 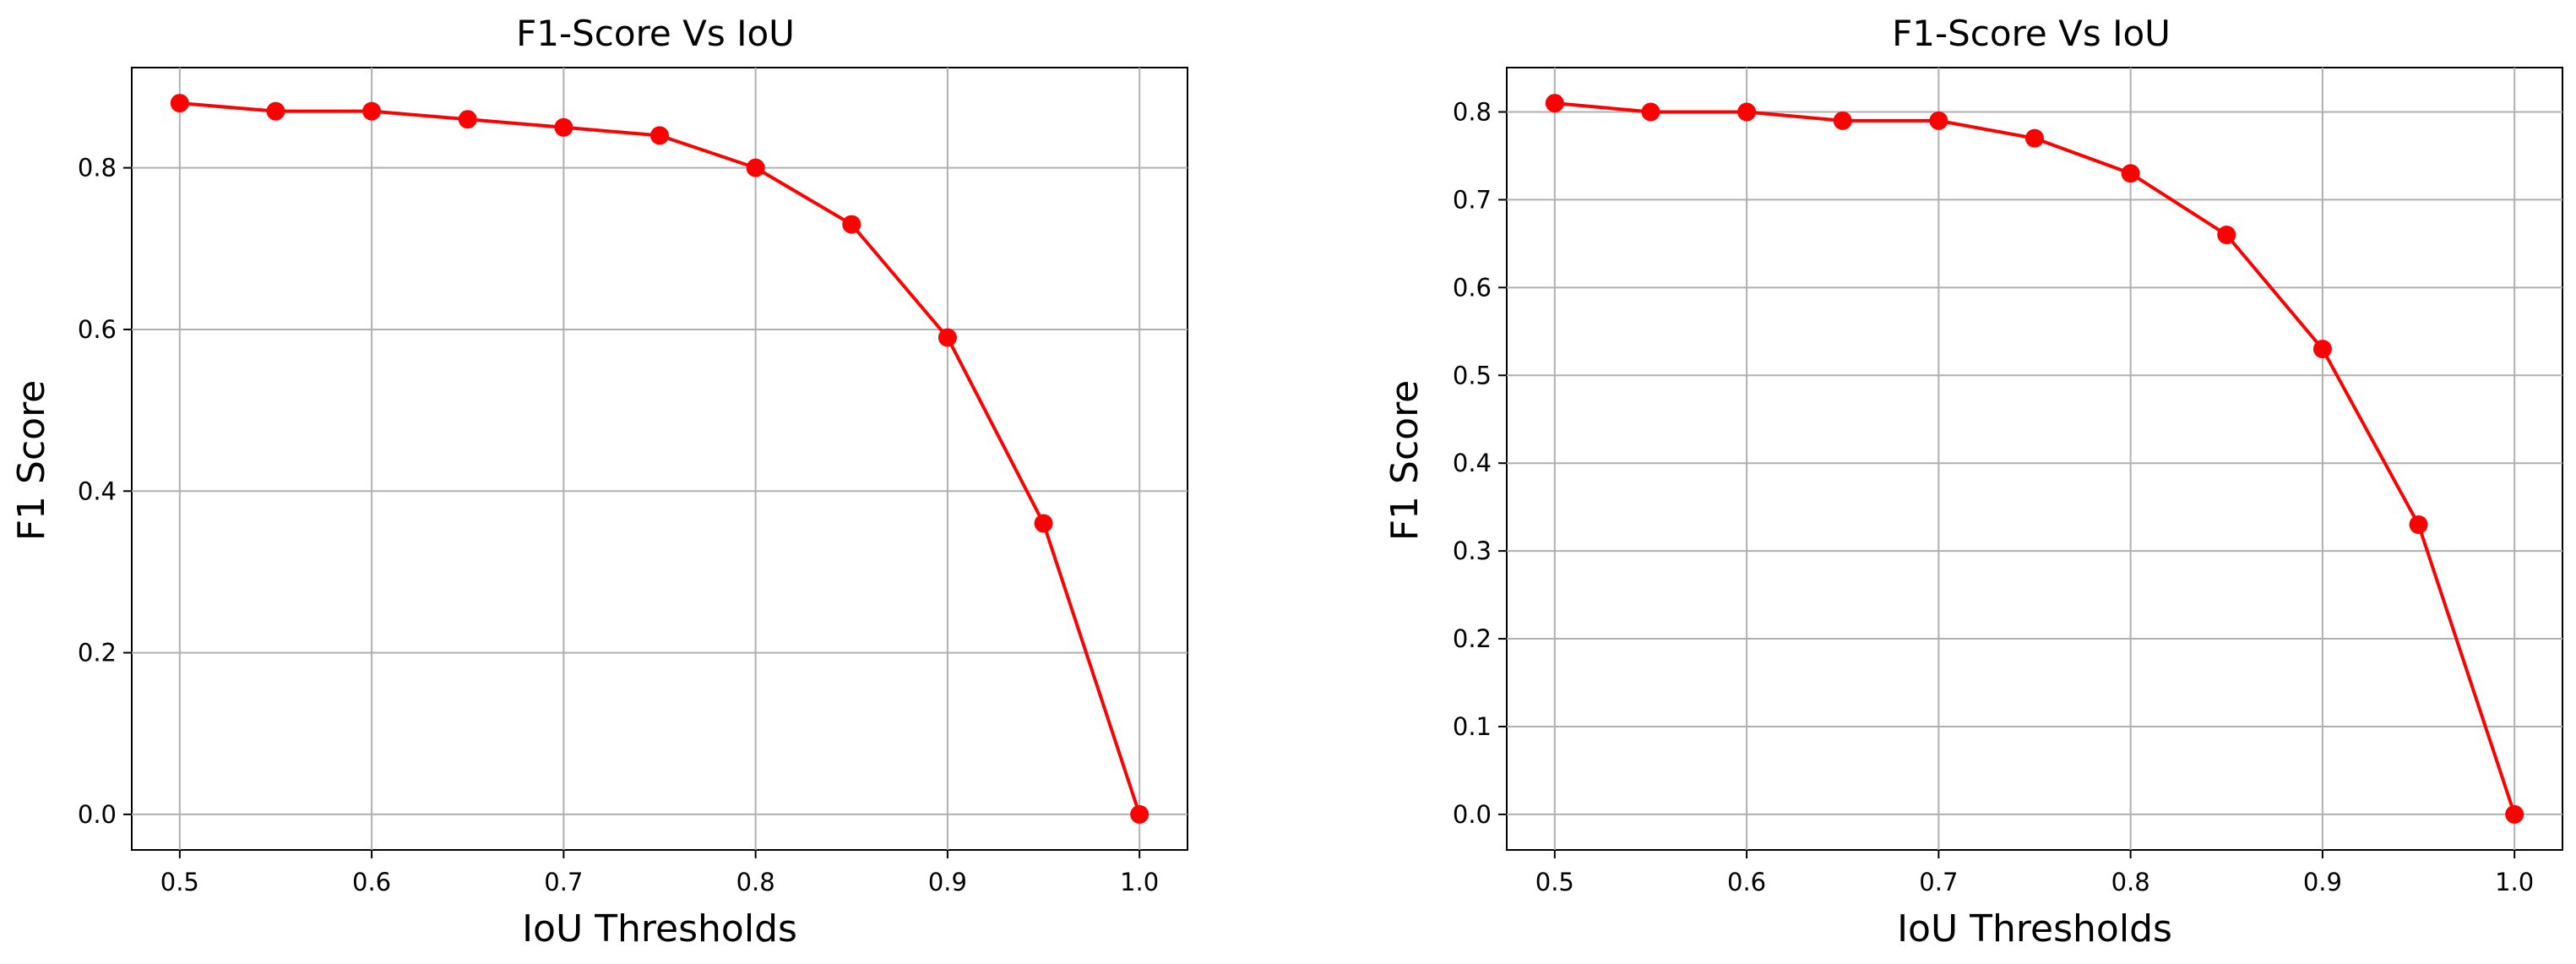 I want to click on y-tick-label: 0.1, so click(x=1472, y=726).